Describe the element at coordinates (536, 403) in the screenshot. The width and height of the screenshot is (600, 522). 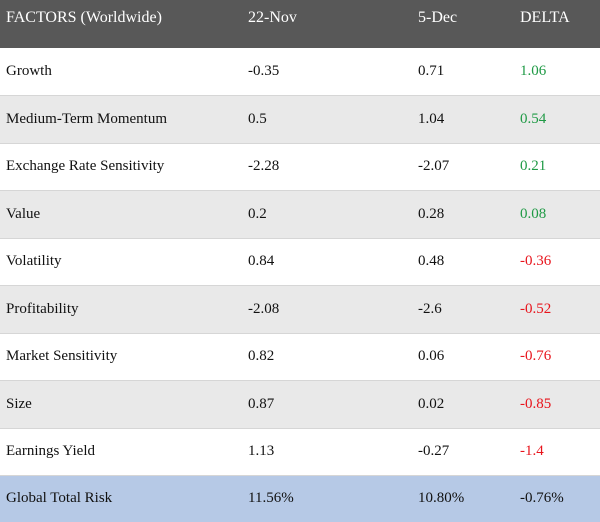
I see `delta-value: -0.85` at that location.